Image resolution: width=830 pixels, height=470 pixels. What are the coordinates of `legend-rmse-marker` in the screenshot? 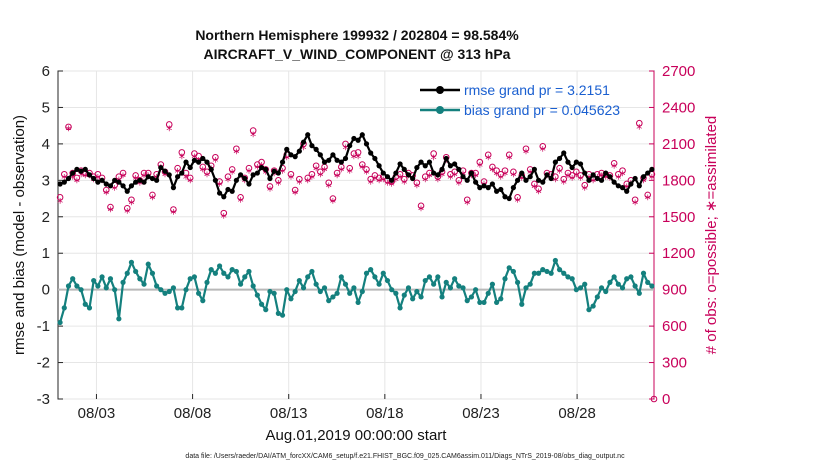 It's located at (440, 90).